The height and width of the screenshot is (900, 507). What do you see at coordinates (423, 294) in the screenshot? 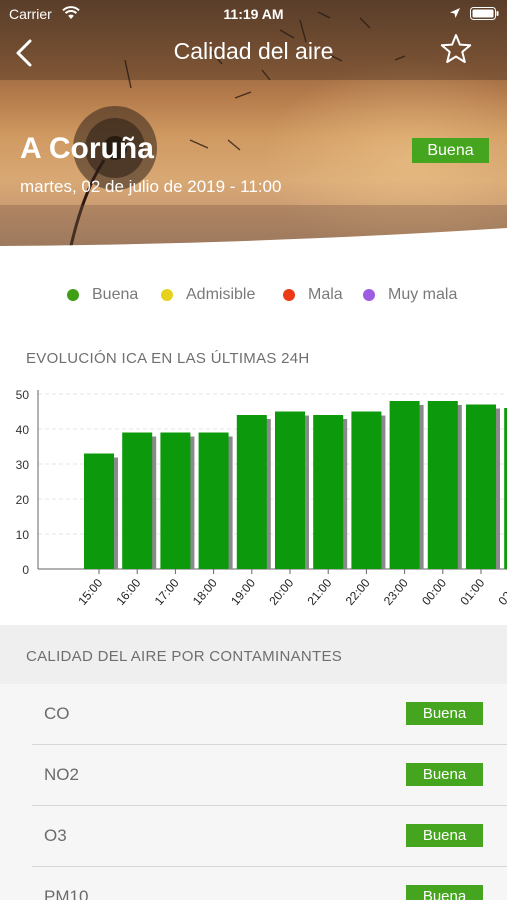
I see `legend-label: Muy mala` at bounding box center [423, 294].